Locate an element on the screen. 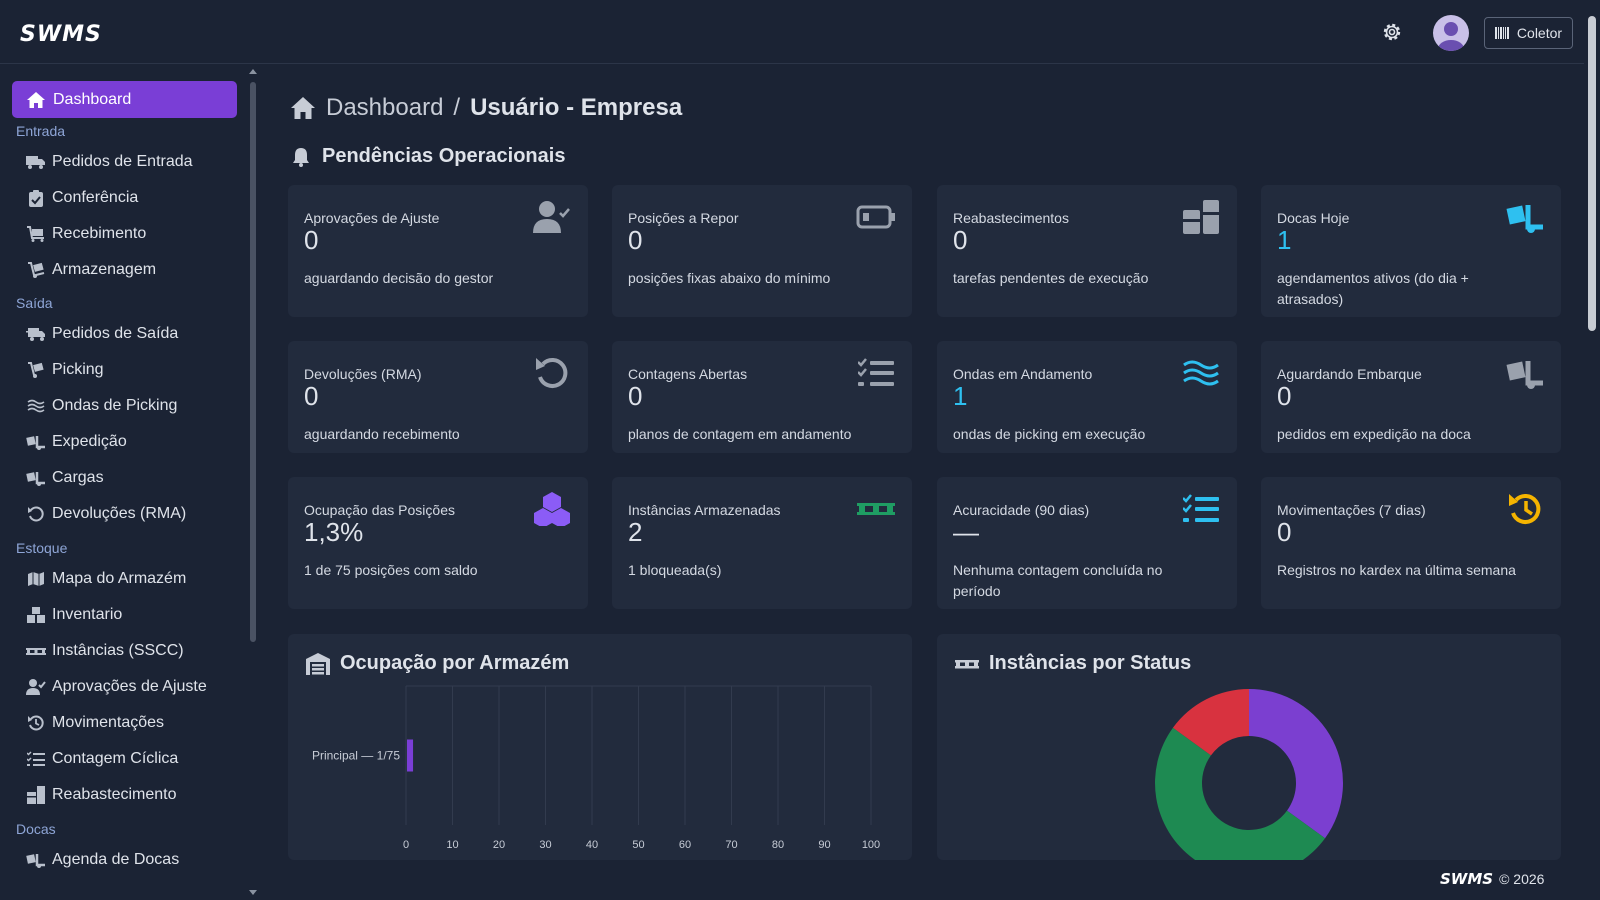  x-tick-label: 70 is located at coordinates (731, 845).